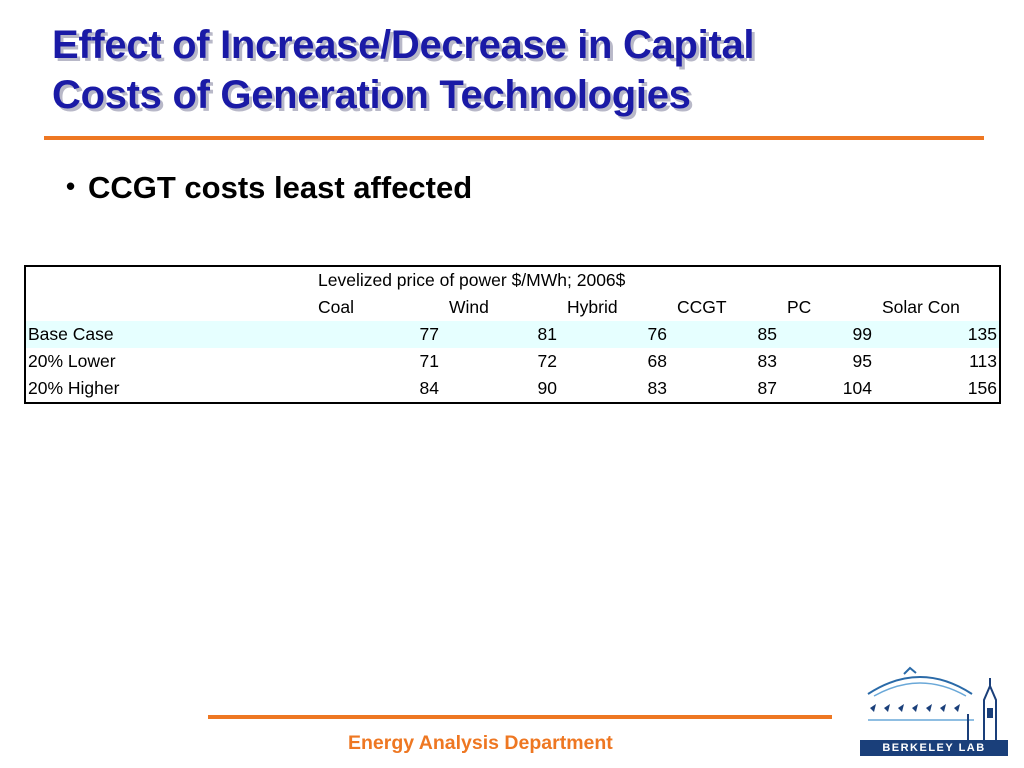 This screenshot has height=768, width=1024. I want to click on table-cell: 85, so click(724, 334).